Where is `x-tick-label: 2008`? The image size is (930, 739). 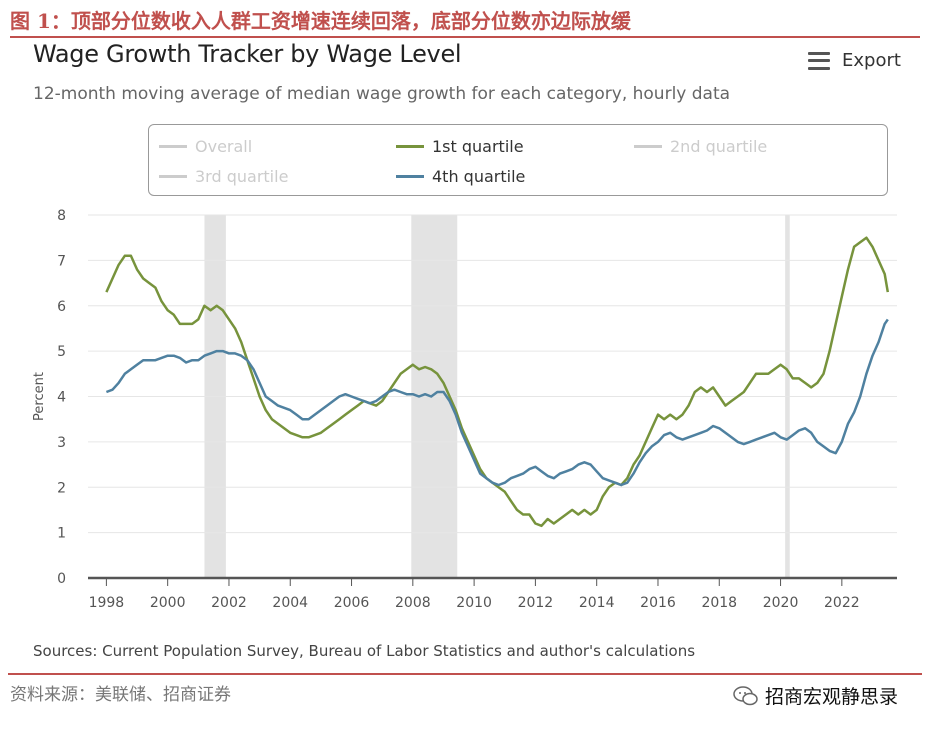
x-tick-label: 2008 is located at coordinates (413, 603).